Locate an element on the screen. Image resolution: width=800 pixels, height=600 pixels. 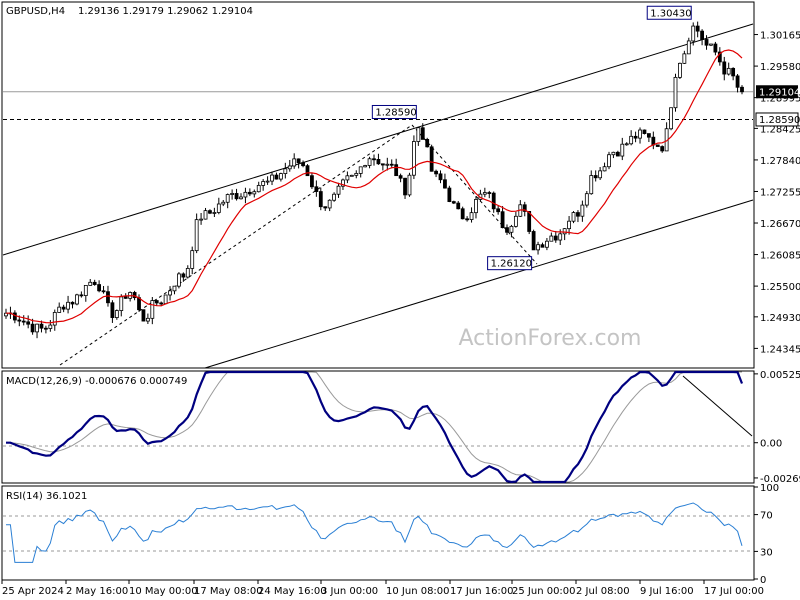
time-tick-label: 9 Jul 16:00 is located at coordinates (667, 591).